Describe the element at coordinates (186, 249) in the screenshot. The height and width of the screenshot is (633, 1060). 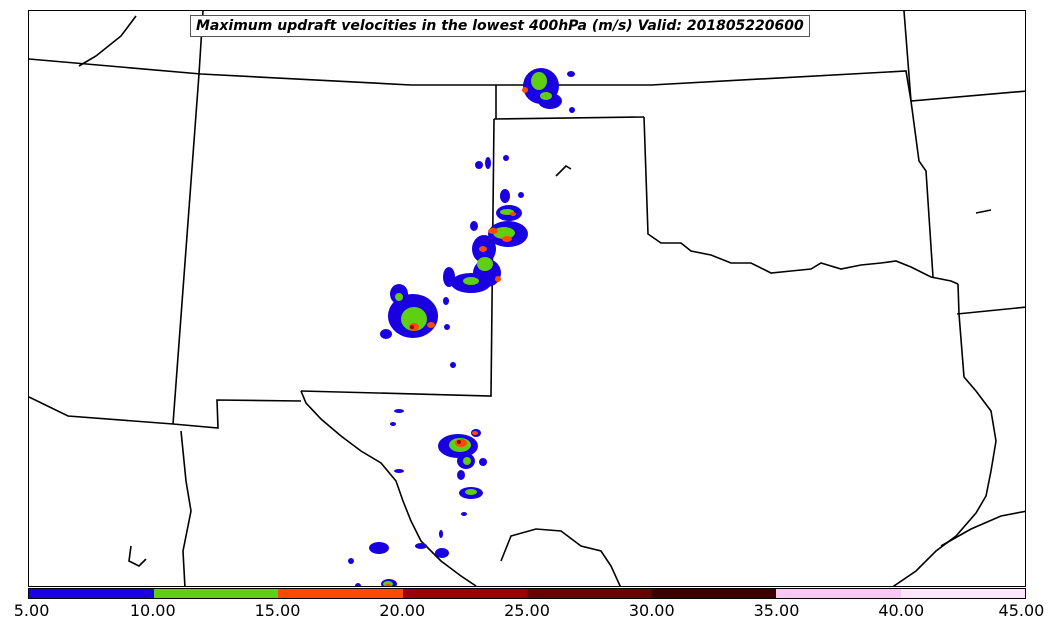
I see `border-nm-west` at that location.